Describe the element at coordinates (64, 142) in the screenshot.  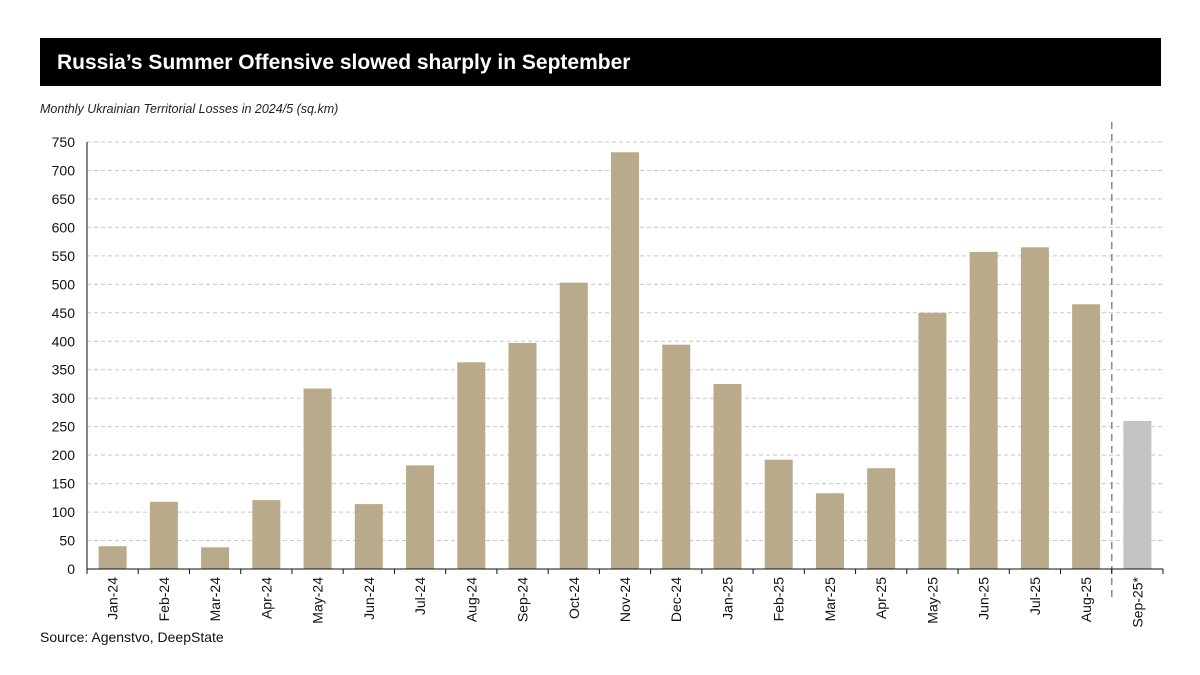
I see `y-tick-label: 750` at that location.